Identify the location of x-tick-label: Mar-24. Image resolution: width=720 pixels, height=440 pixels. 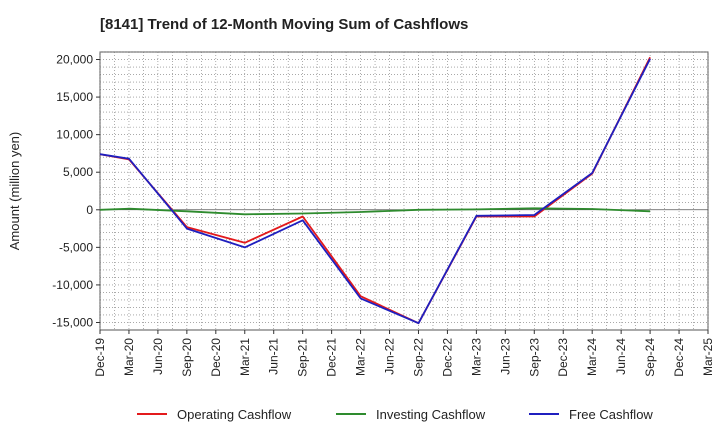
(592, 357).